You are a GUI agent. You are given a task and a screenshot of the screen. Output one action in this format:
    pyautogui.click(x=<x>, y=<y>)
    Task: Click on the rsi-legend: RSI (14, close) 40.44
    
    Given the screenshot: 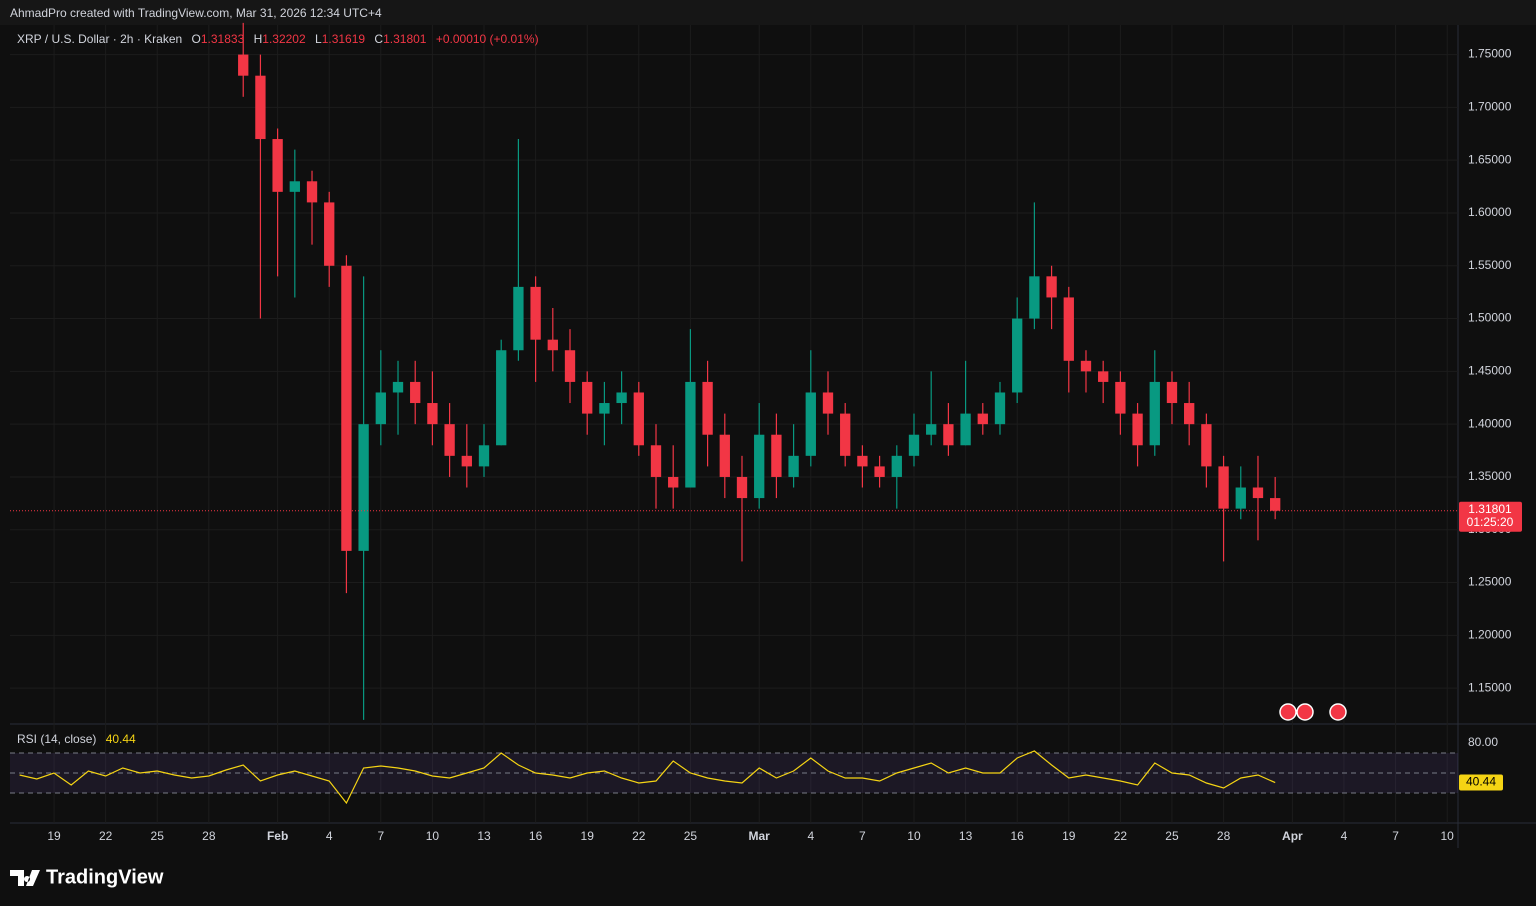 What is the action you would take?
    pyautogui.click(x=76, y=739)
    